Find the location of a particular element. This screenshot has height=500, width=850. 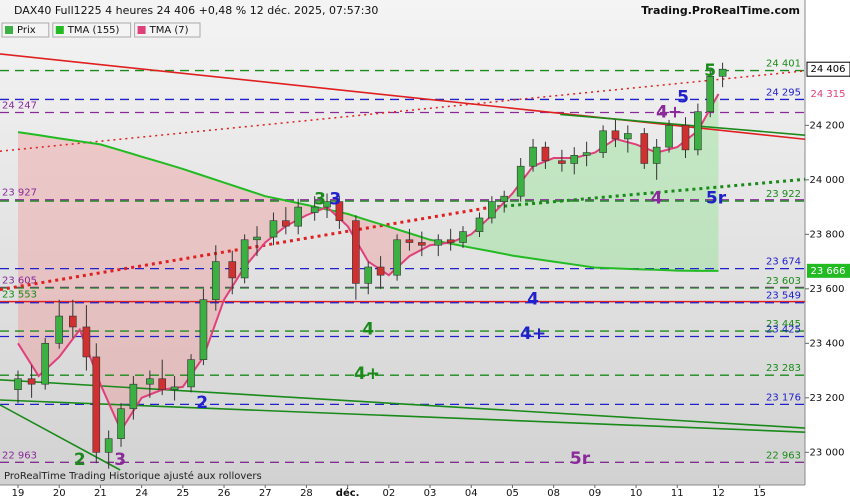

legend-label: TMA (7) is located at coordinates (169, 30).